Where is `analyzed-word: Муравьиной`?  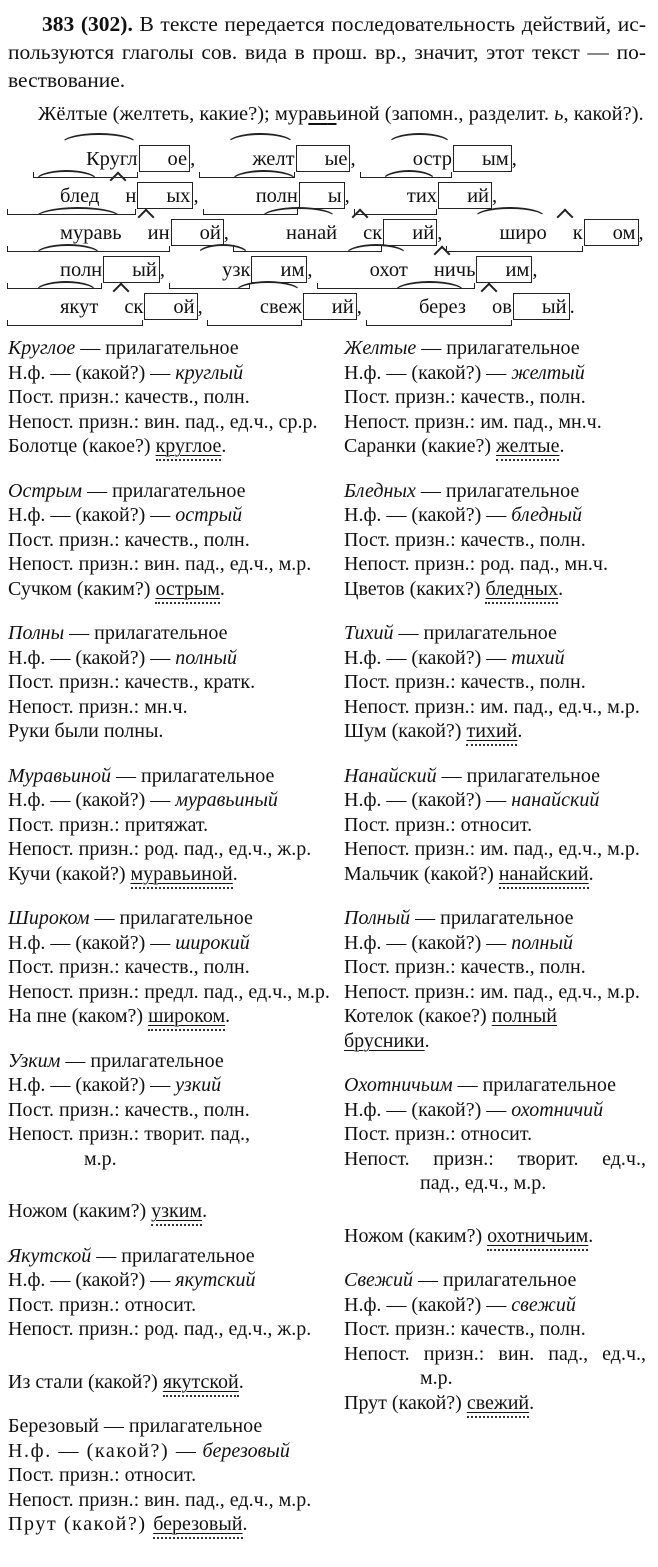 analyzed-word: Муравьиной is located at coordinates (59, 775).